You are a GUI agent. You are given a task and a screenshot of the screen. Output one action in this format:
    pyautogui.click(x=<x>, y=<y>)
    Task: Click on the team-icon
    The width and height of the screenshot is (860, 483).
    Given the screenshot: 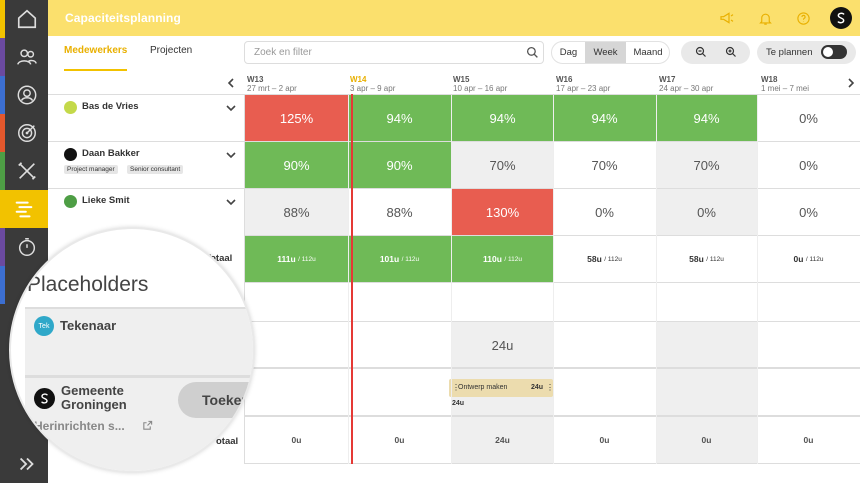 What is the action you would take?
    pyautogui.click(x=26, y=57)
    